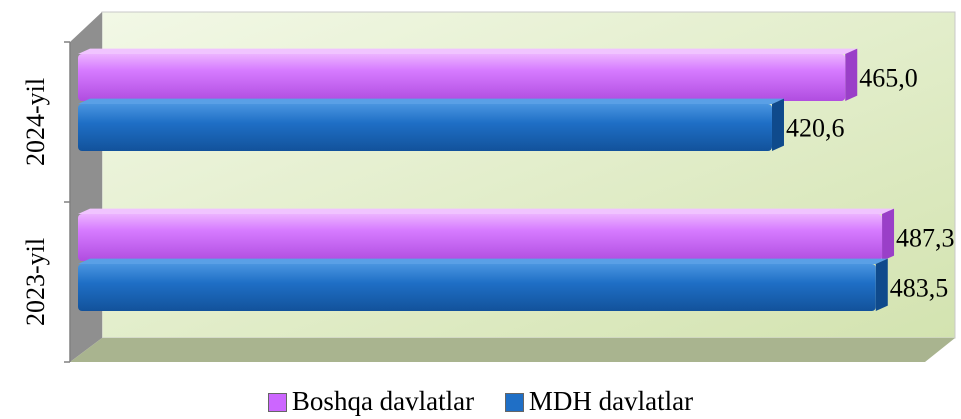  I want to click on category-label-2023-yil: 2023-yil, so click(35, 282).